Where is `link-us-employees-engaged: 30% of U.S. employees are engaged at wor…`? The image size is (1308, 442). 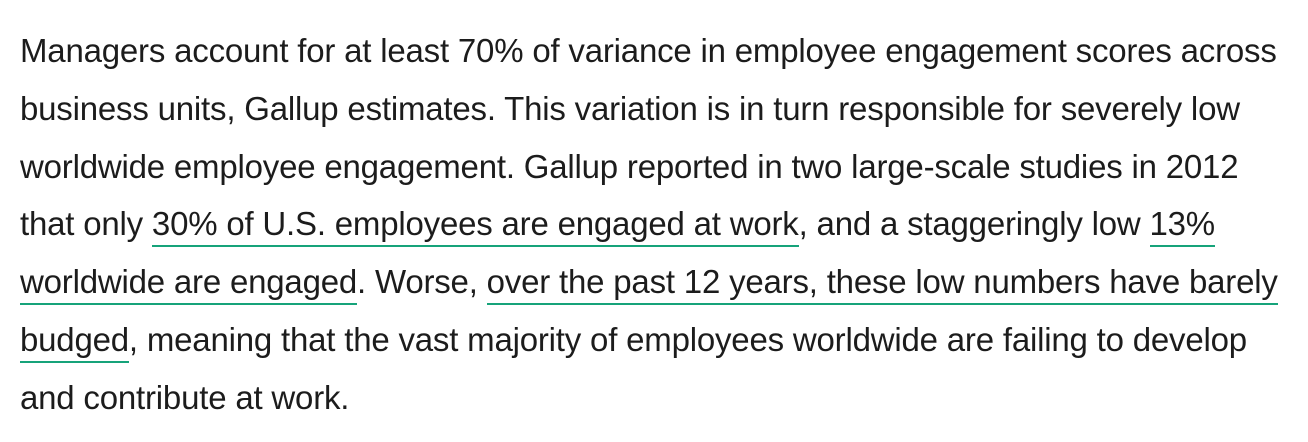
link-us-employees-engaged: 30% of U.S. employees are engaged at wor… is located at coordinates (475, 226).